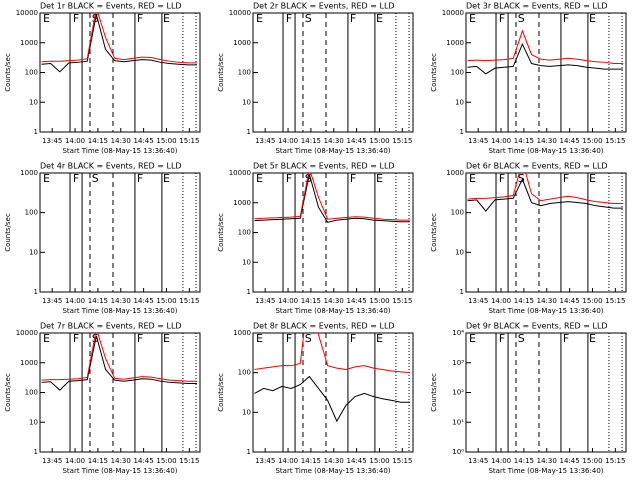 The height and width of the screenshot is (480, 640). Describe the element at coordinates (458, 393) in the screenshot. I see `y-tick-label: 10²` at that location.